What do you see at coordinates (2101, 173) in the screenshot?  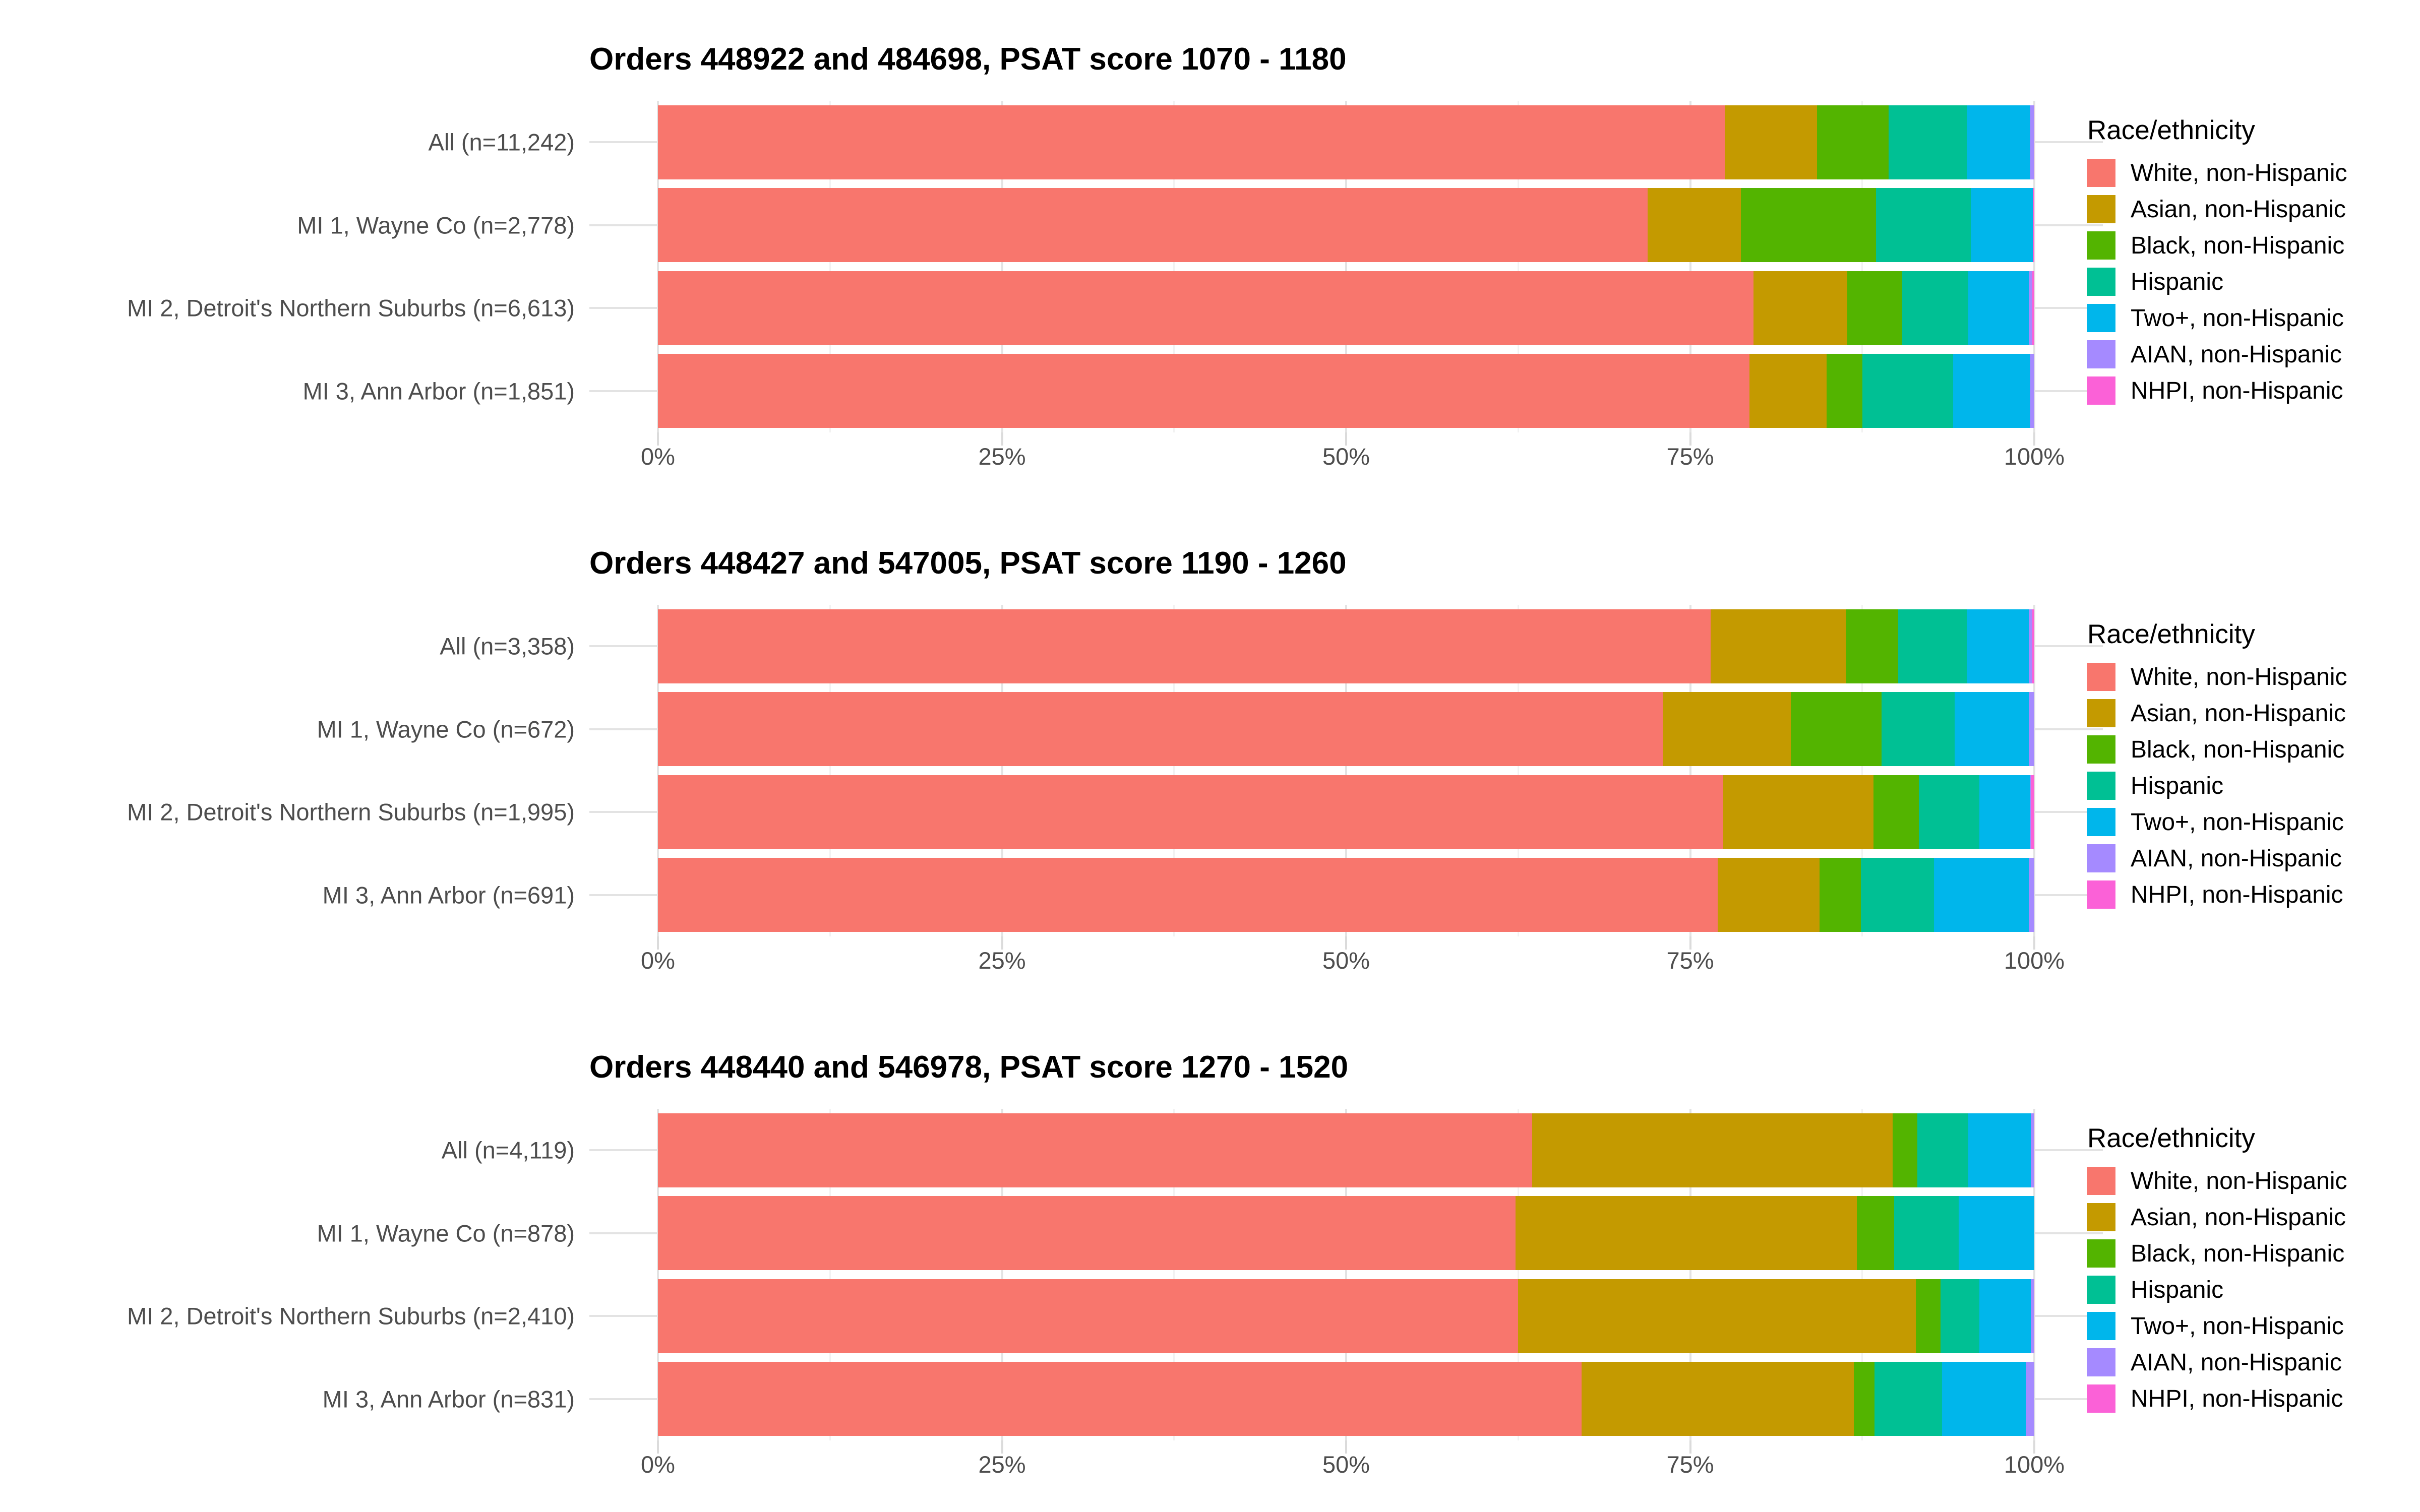 I see `legend-swatch-white` at bounding box center [2101, 173].